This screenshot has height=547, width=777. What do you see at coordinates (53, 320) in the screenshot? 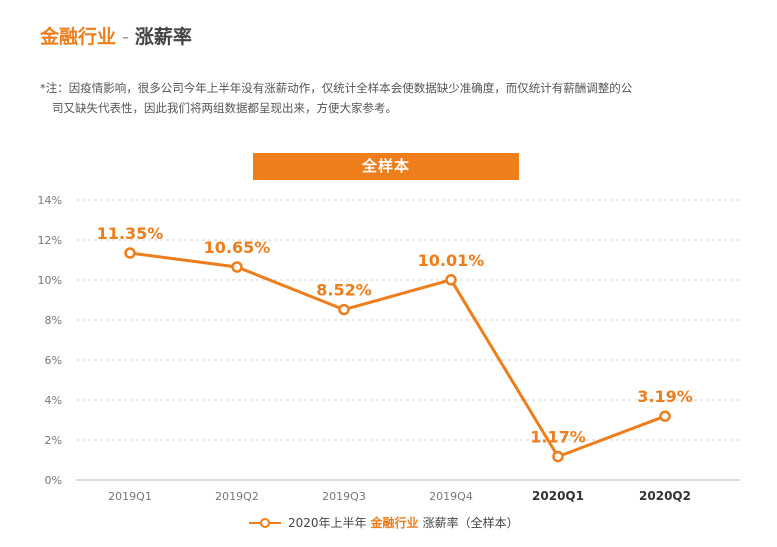
I see `y-tick-label: 8%` at bounding box center [53, 320].